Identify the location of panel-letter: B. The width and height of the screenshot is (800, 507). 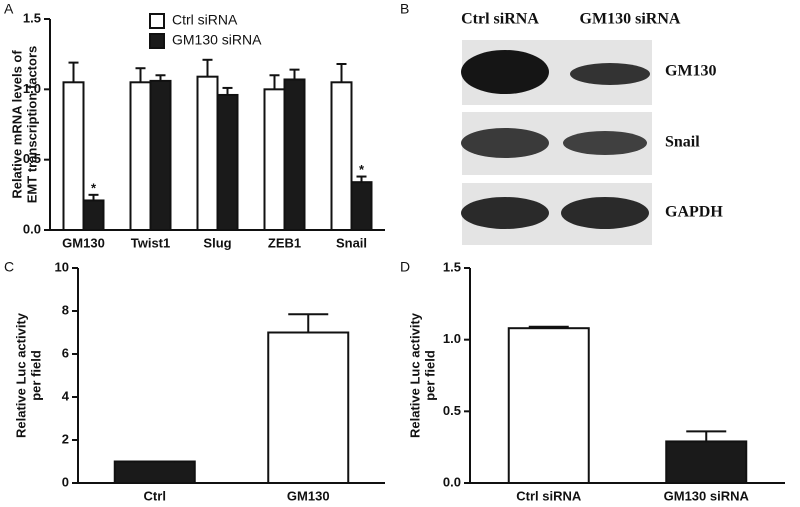
(404, 9).